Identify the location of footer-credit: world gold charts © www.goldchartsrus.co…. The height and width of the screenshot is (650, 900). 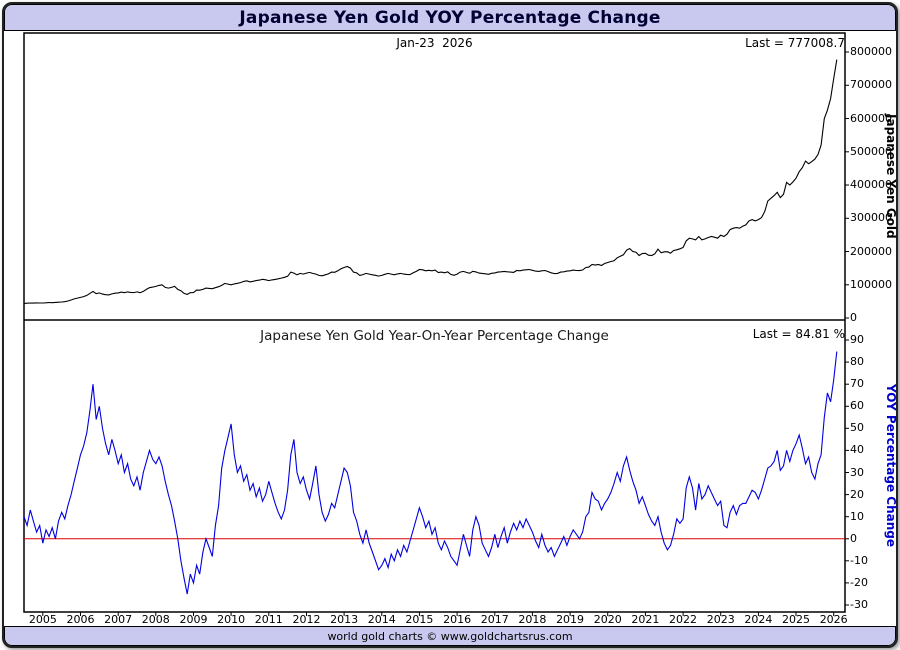
(450, 636).